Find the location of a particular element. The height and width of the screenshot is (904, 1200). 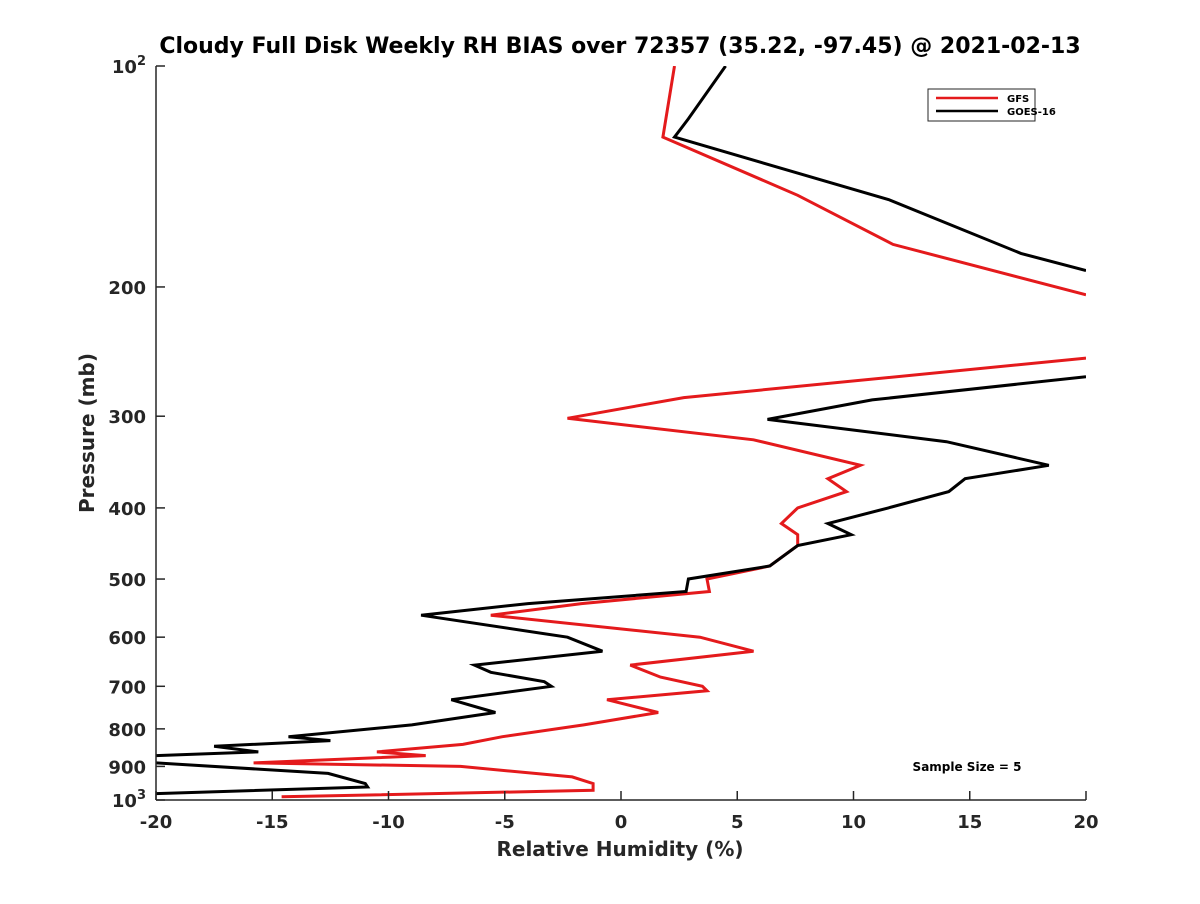

legend-label-gfs: GFS is located at coordinates (1018, 99).